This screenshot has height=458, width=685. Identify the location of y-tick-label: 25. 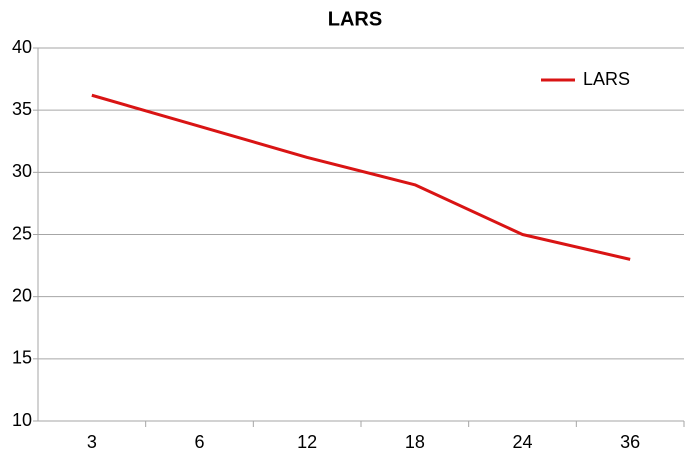
(22, 233).